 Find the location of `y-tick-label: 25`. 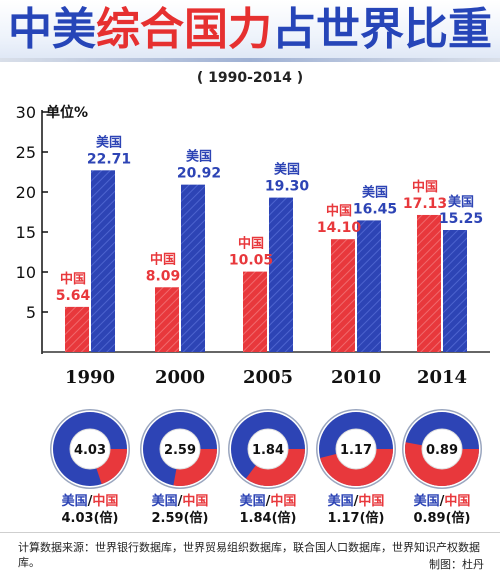

y-tick-label: 25 is located at coordinates (26, 152).